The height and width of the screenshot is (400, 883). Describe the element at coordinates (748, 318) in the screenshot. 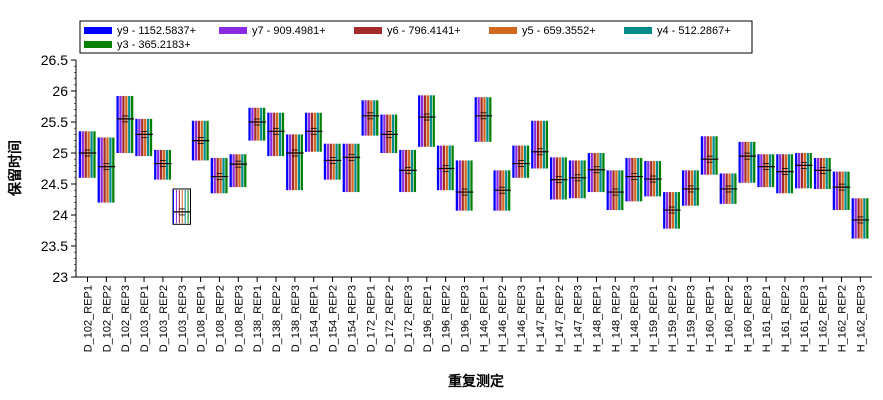

I see `x-tick-label: H_160_REP3` at that location.